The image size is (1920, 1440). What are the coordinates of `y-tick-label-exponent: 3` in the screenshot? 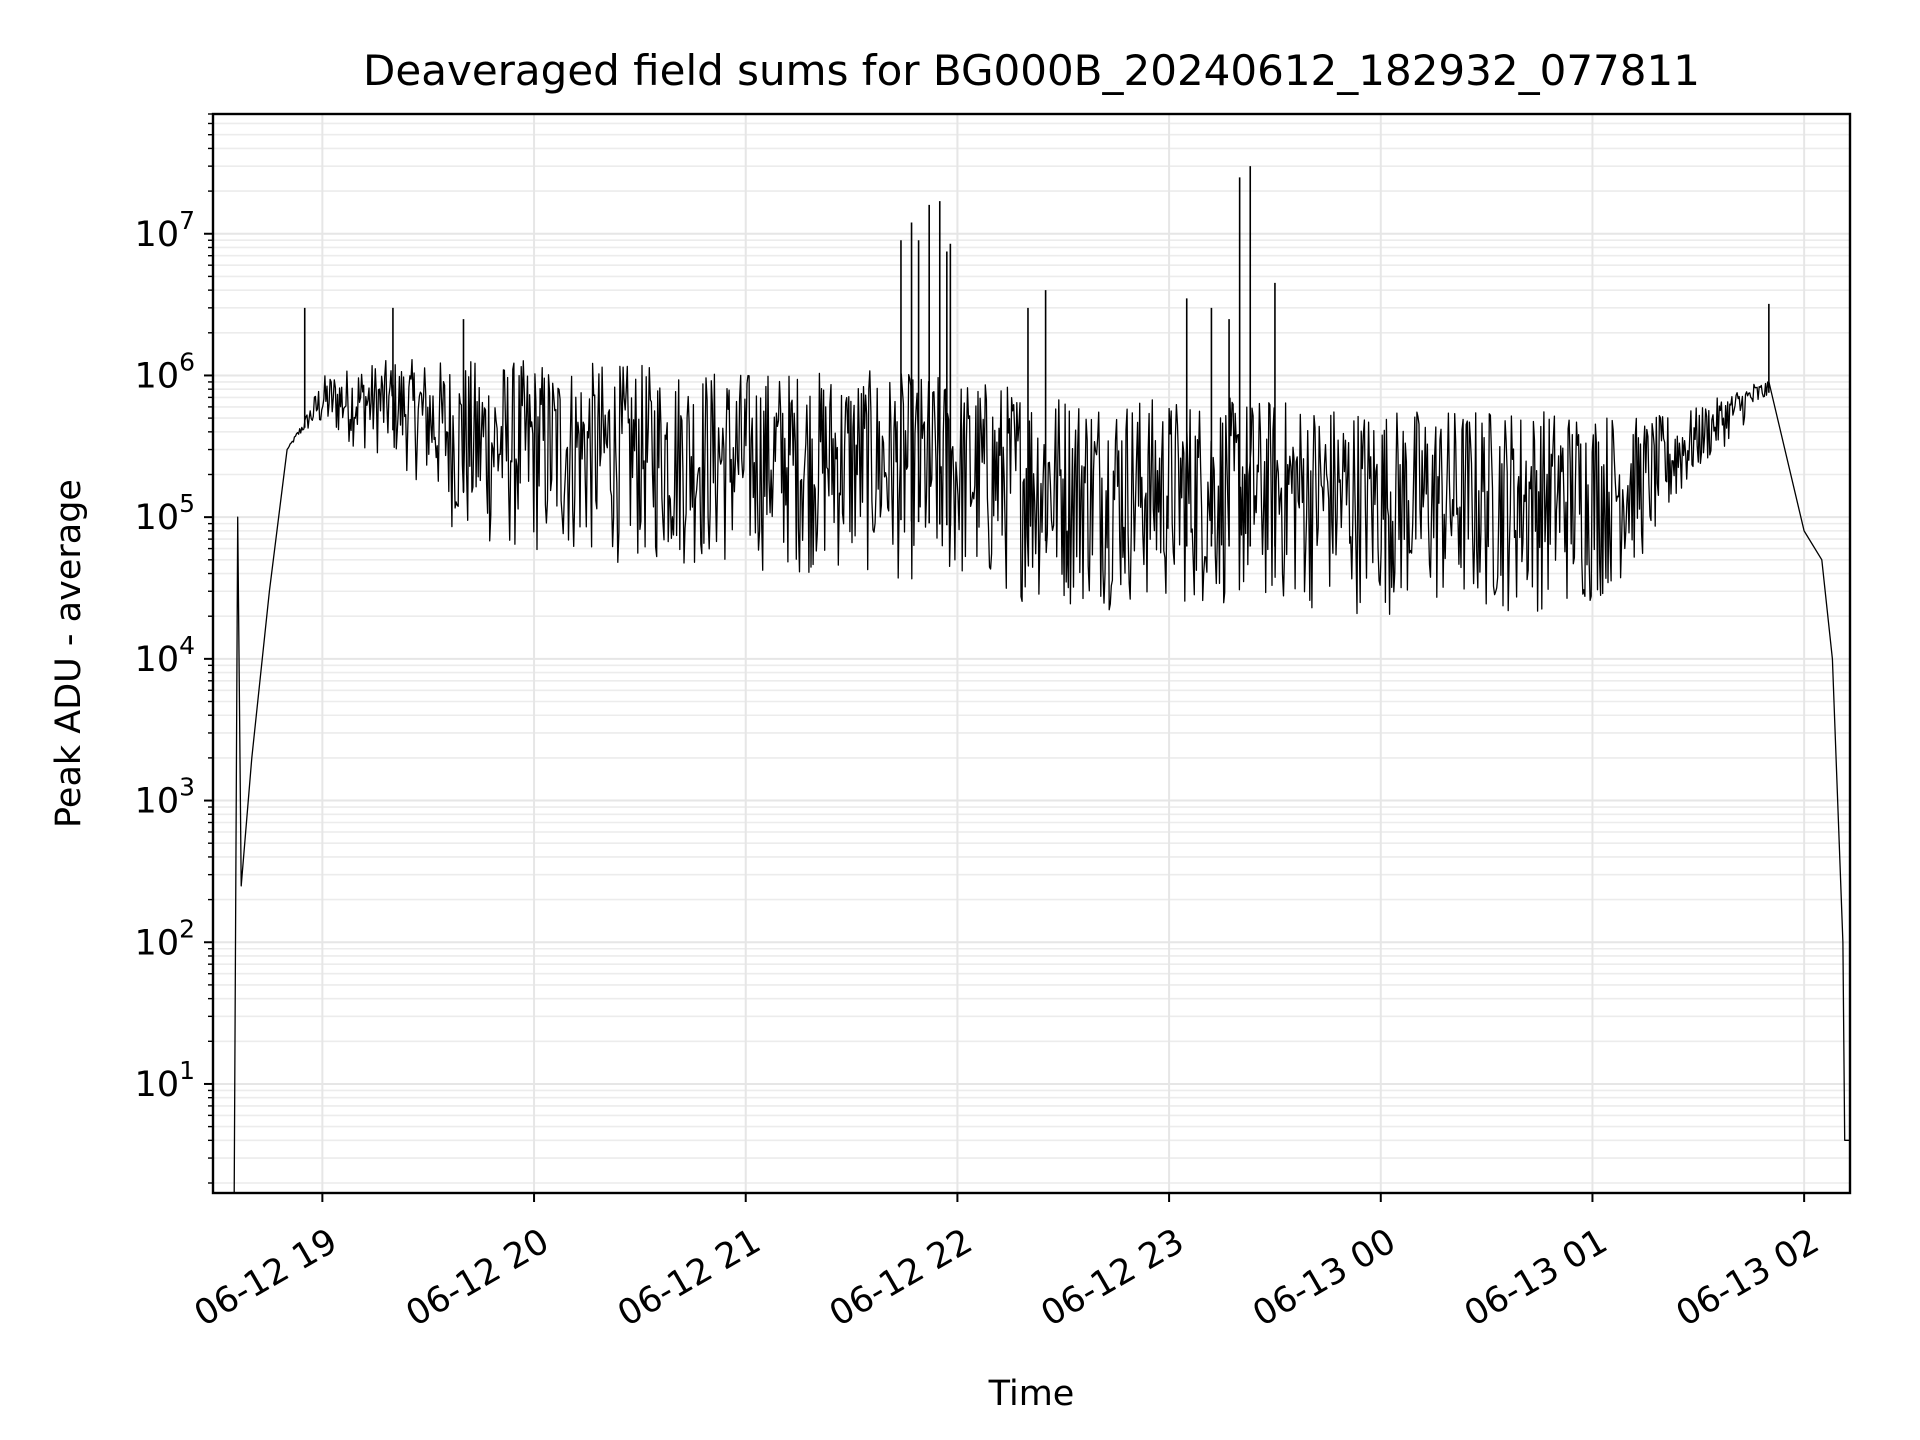 It's located at (187, 787).